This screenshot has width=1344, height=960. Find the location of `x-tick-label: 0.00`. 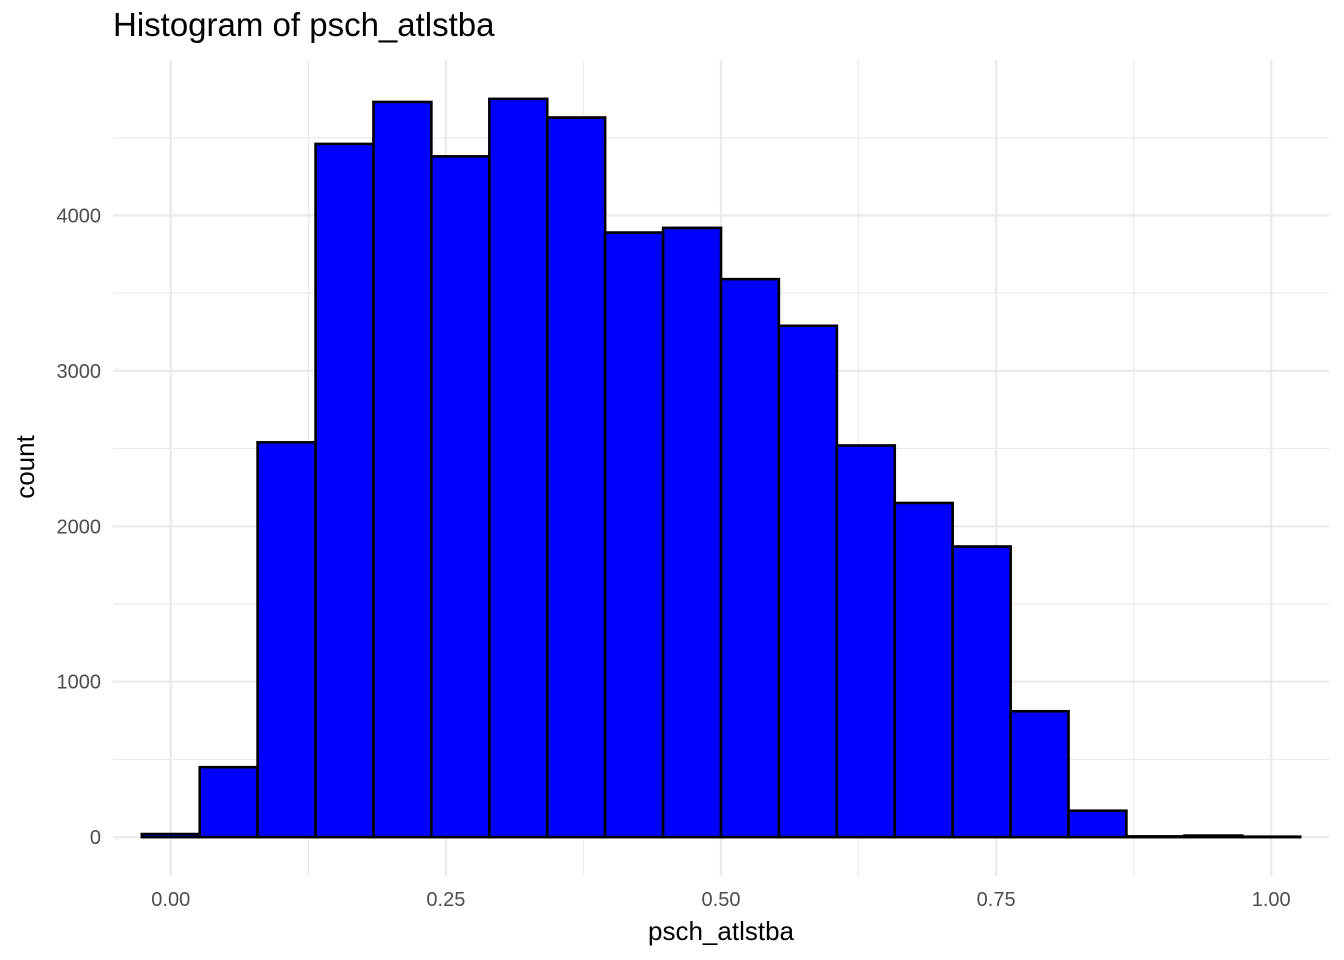

x-tick-label: 0.00 is located at coordinates (170, 900).